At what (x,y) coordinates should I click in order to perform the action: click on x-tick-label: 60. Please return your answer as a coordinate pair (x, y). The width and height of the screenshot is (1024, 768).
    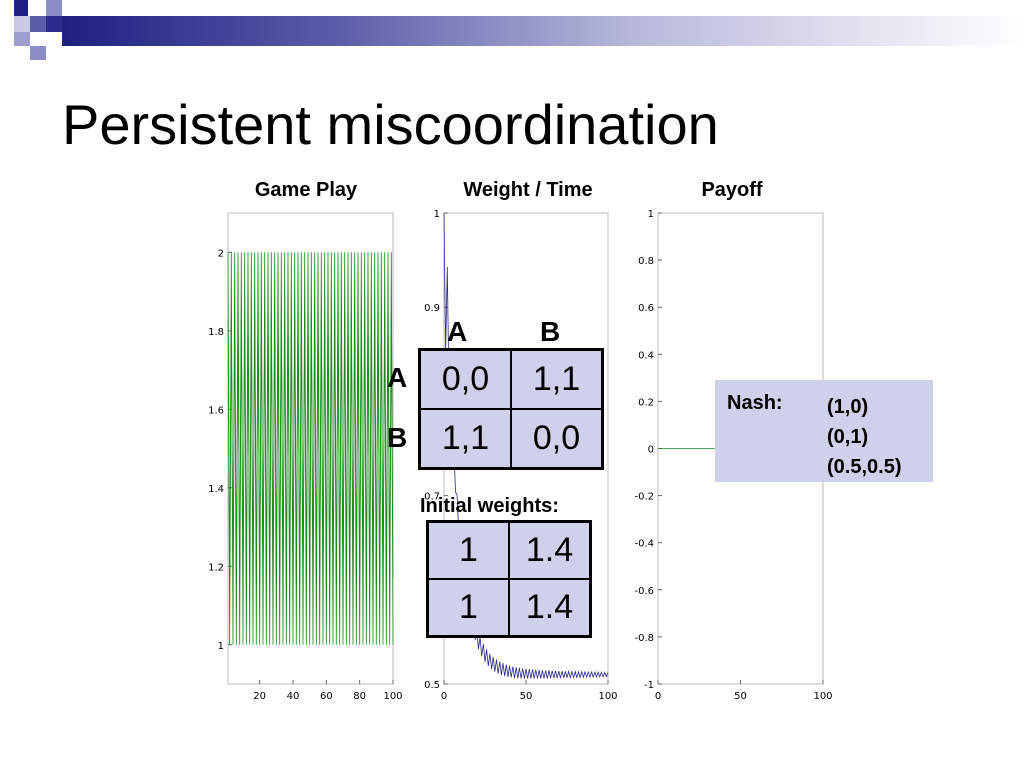
    Looking at the image, I should click on (326, 696).